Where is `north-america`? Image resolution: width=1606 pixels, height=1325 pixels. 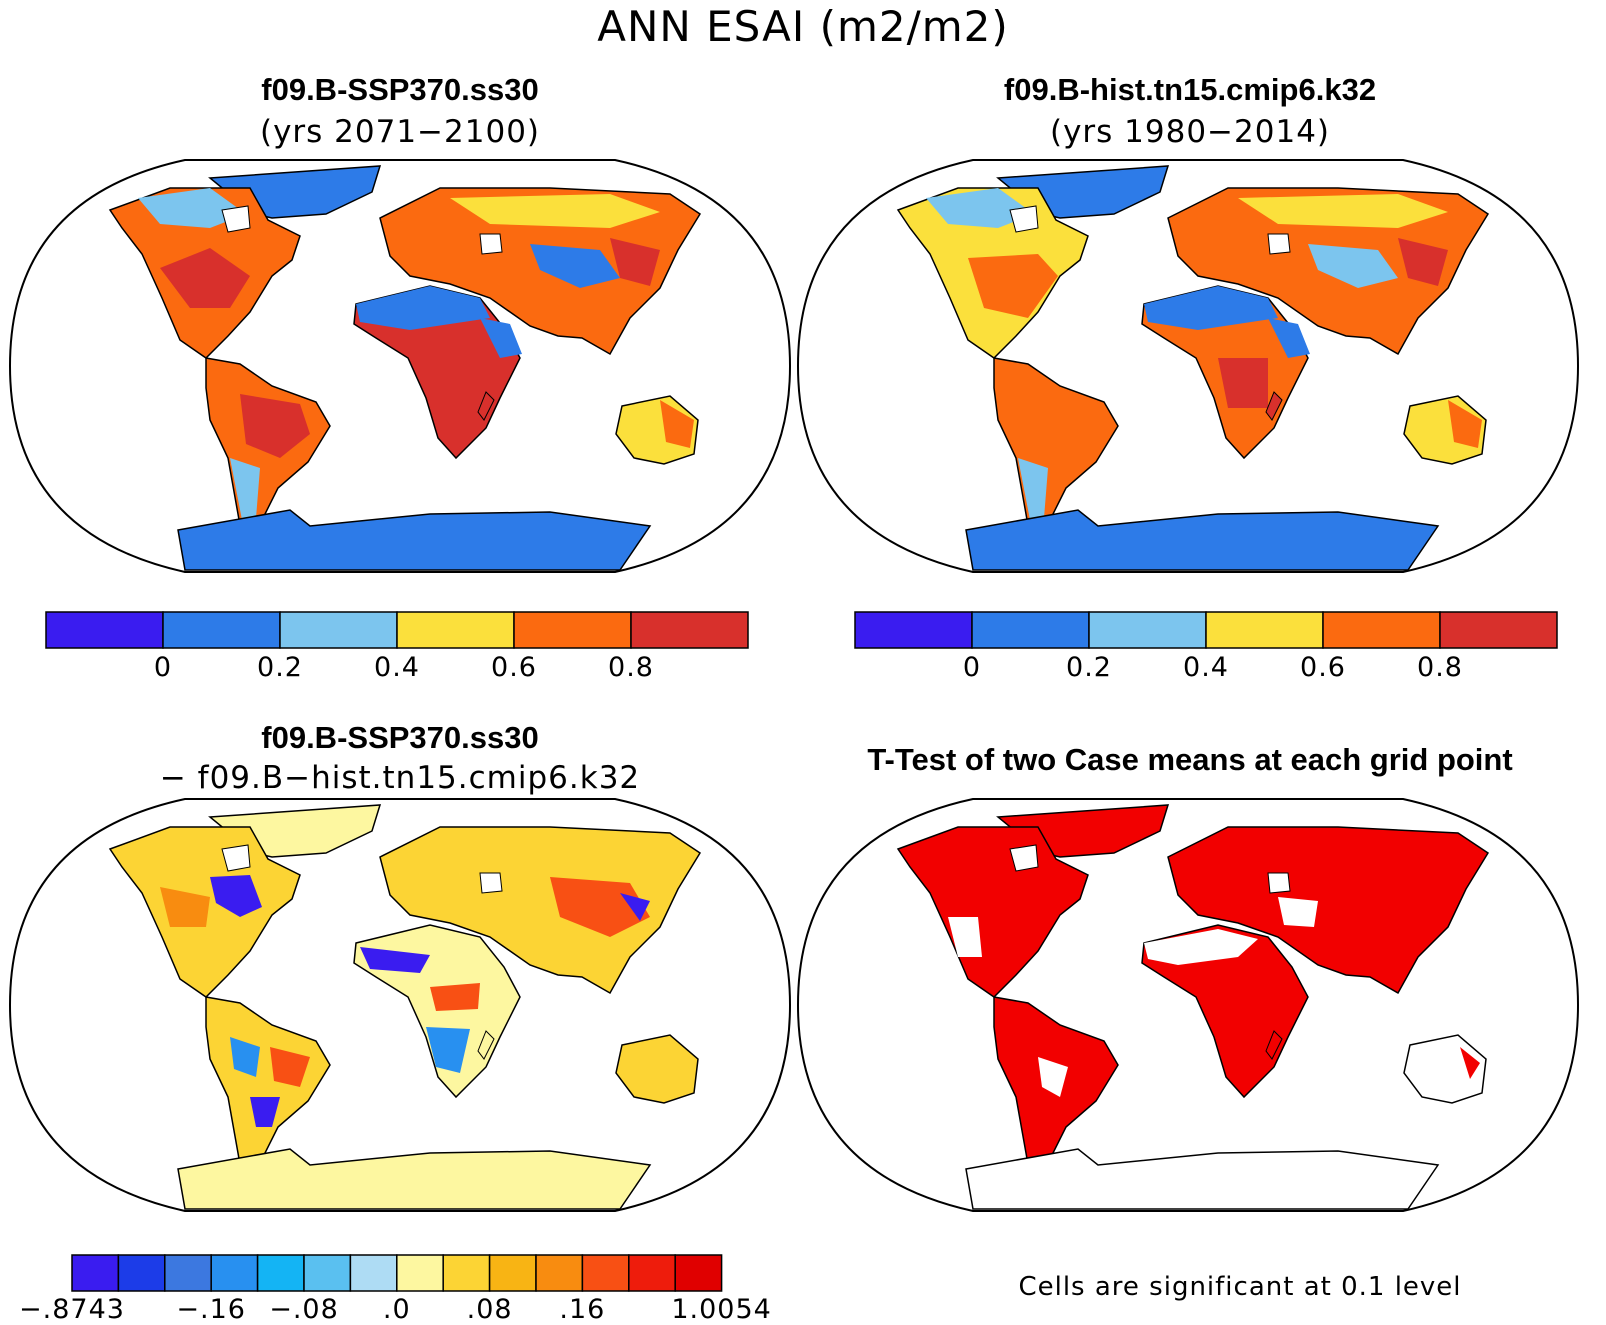
north-america is located at coordinates (992, 912).